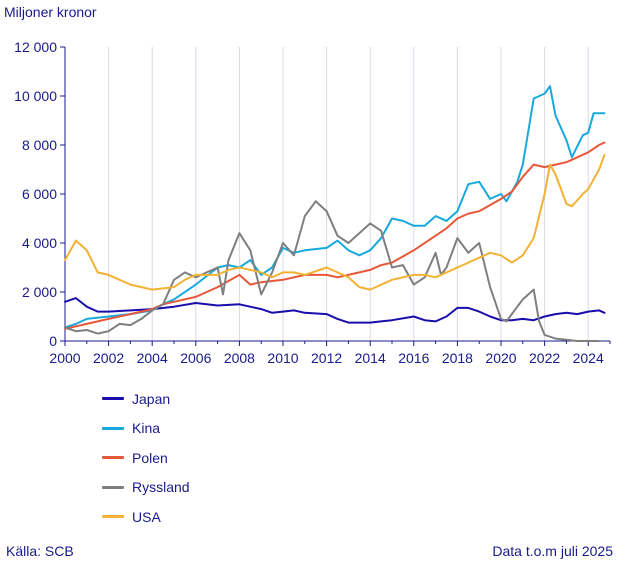 Image resolution: width=635 pixels, height=565 pixels. I want to click on data-note: Data t.o.m juli 2025, so click(552, 551).